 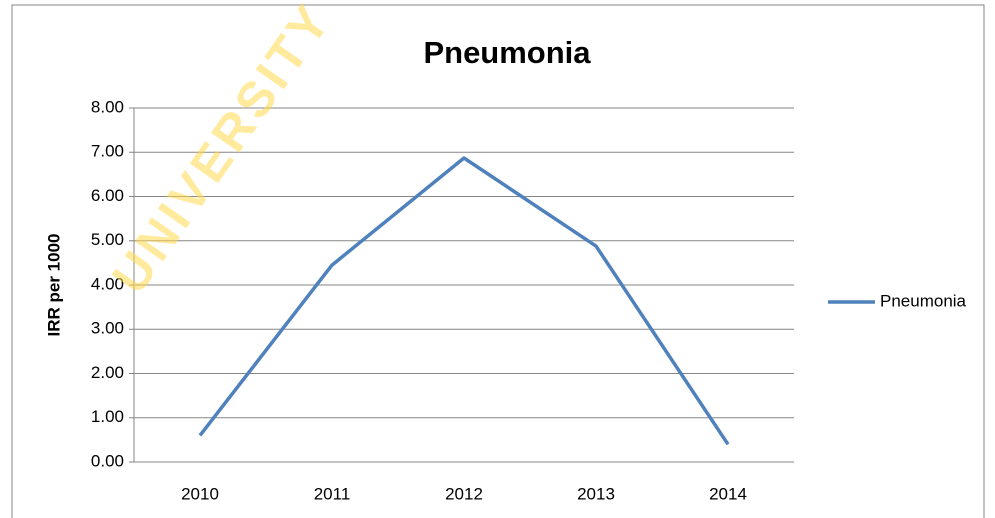 I want to click on y-tick-label: 8.00, so click(x=107, y=106).